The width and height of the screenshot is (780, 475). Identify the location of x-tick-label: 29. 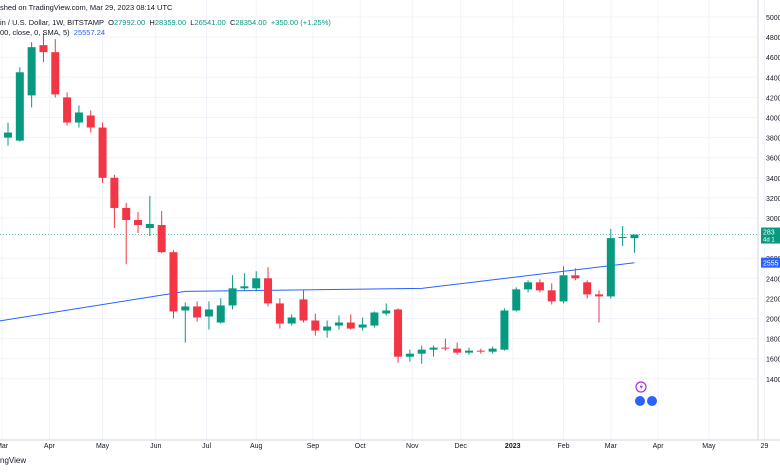
(765, 446).